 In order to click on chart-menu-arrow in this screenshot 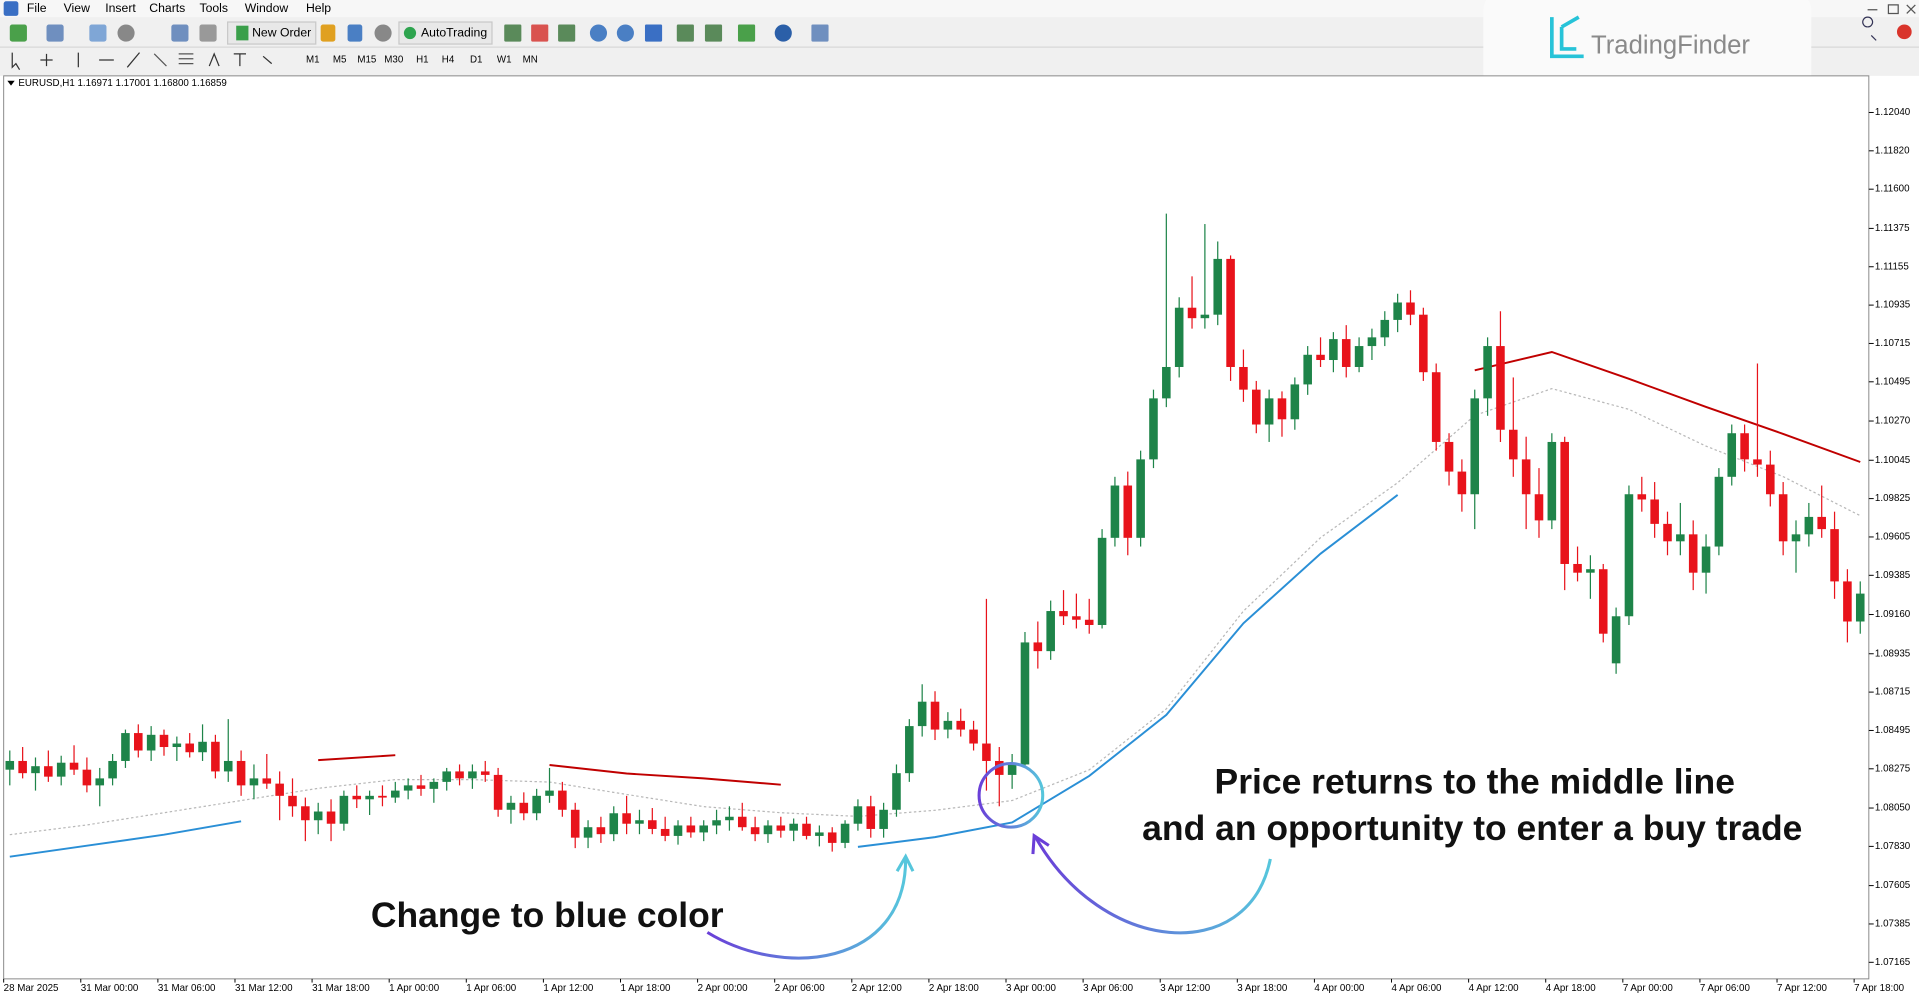, I will do `click(11, 83)`.